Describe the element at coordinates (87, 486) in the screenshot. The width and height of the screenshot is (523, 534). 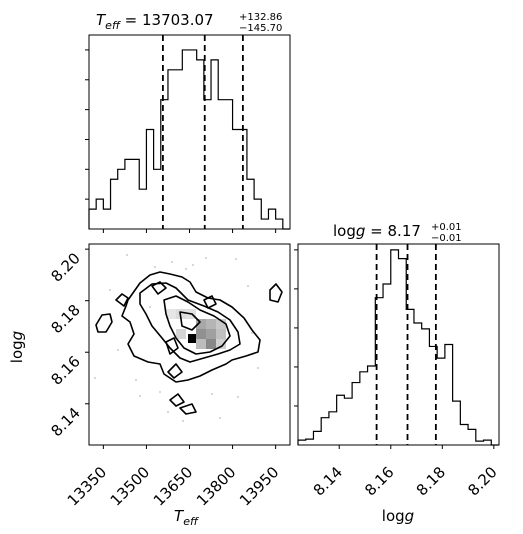
I see `x-tick-label: 13350` at that location.